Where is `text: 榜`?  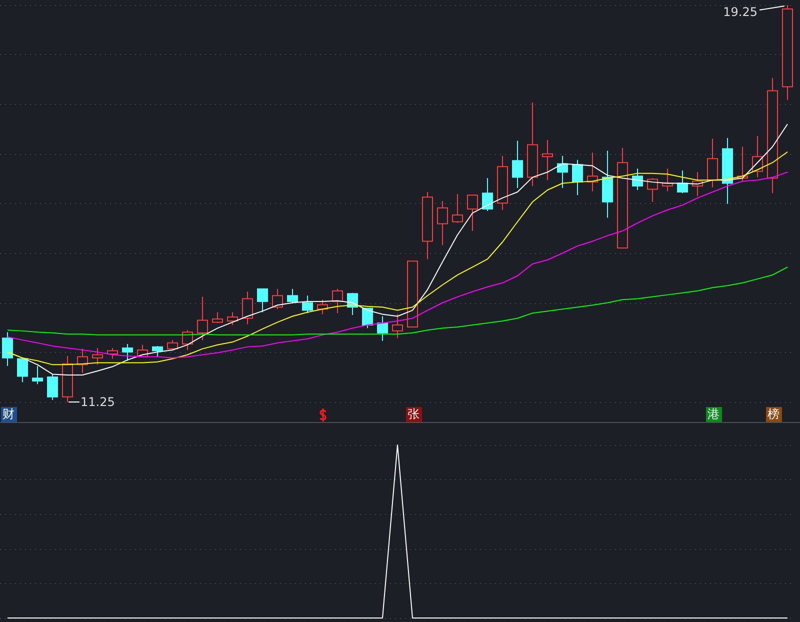 text: 榜 is located at coordinates (774, 414).